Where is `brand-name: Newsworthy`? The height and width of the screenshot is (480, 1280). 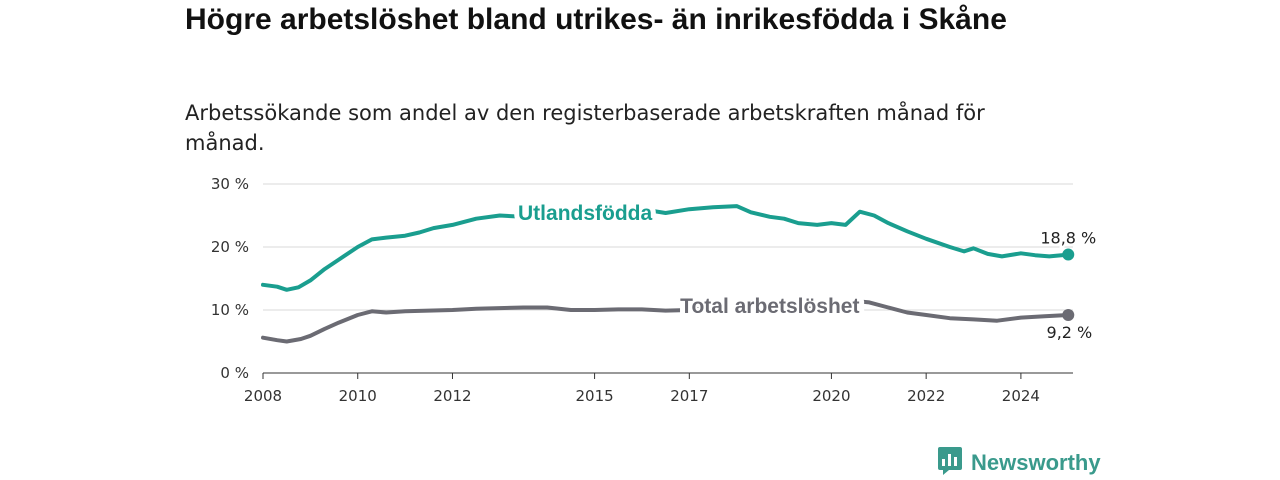 brand-name: Newsworthy is located at coordinates (1036, 462).